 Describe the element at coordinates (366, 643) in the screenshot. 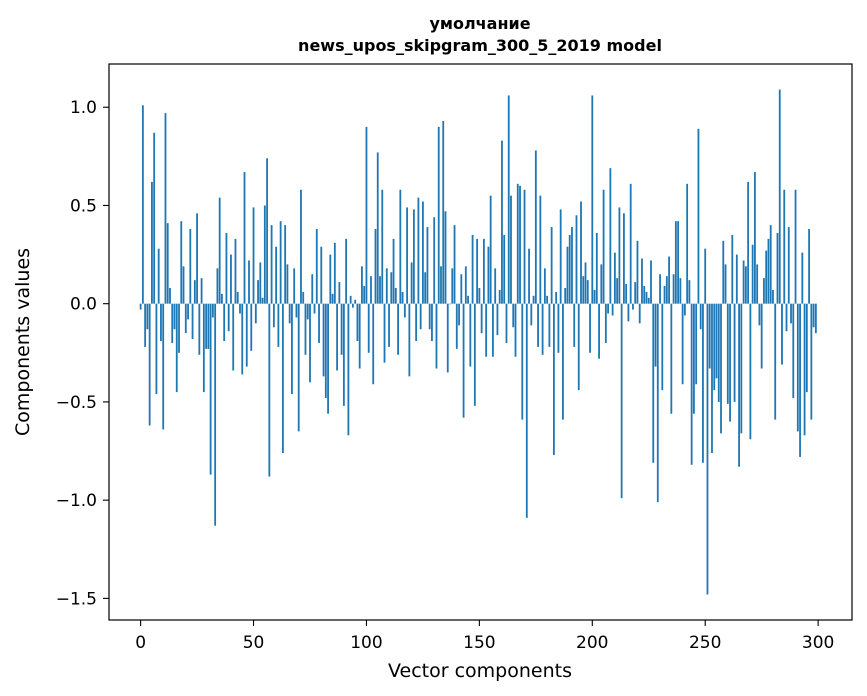

I see `x-tick-label: 100` at that location.